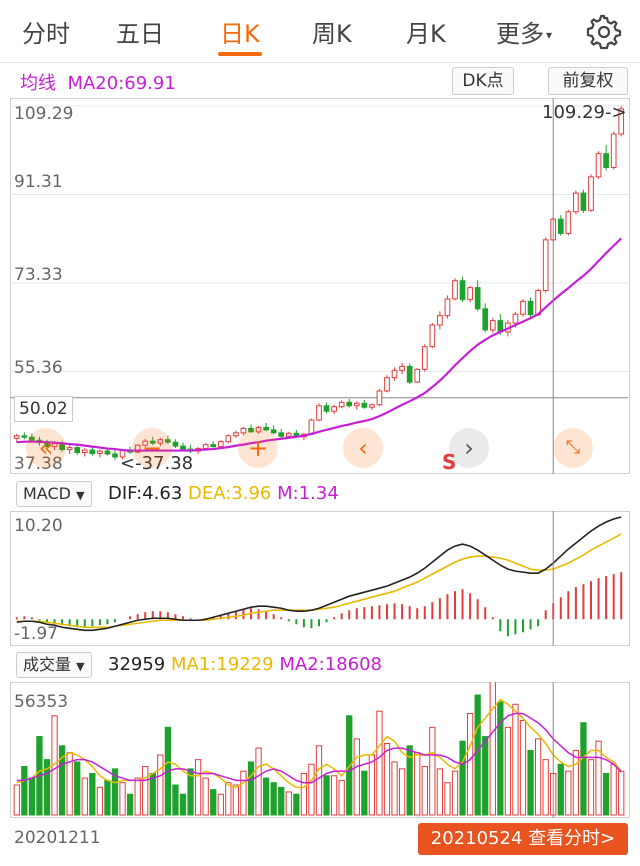  Describe the element at coordinates (240, 34) in the screenshot. I see `tab-daily-k: 日K` at that location.